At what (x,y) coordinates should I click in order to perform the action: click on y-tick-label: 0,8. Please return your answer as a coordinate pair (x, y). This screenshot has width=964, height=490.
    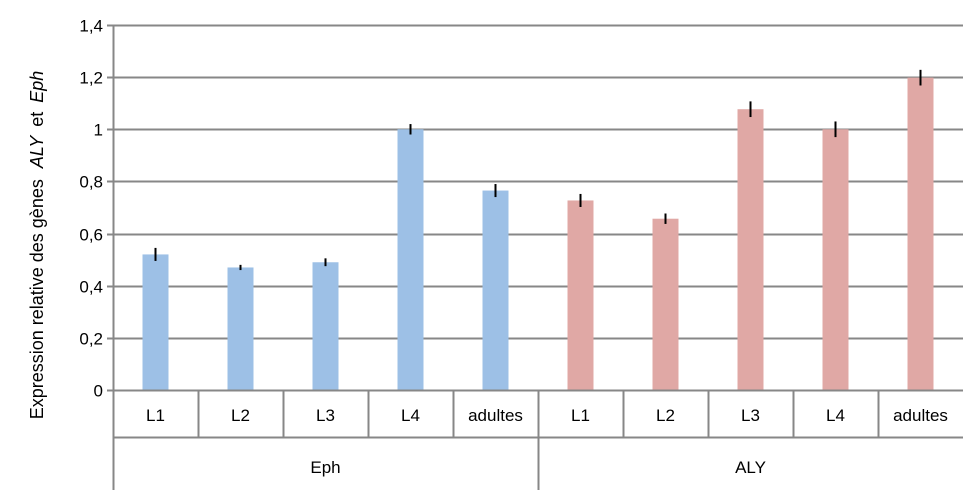
    Looking at the image, I should click on (91, 182).